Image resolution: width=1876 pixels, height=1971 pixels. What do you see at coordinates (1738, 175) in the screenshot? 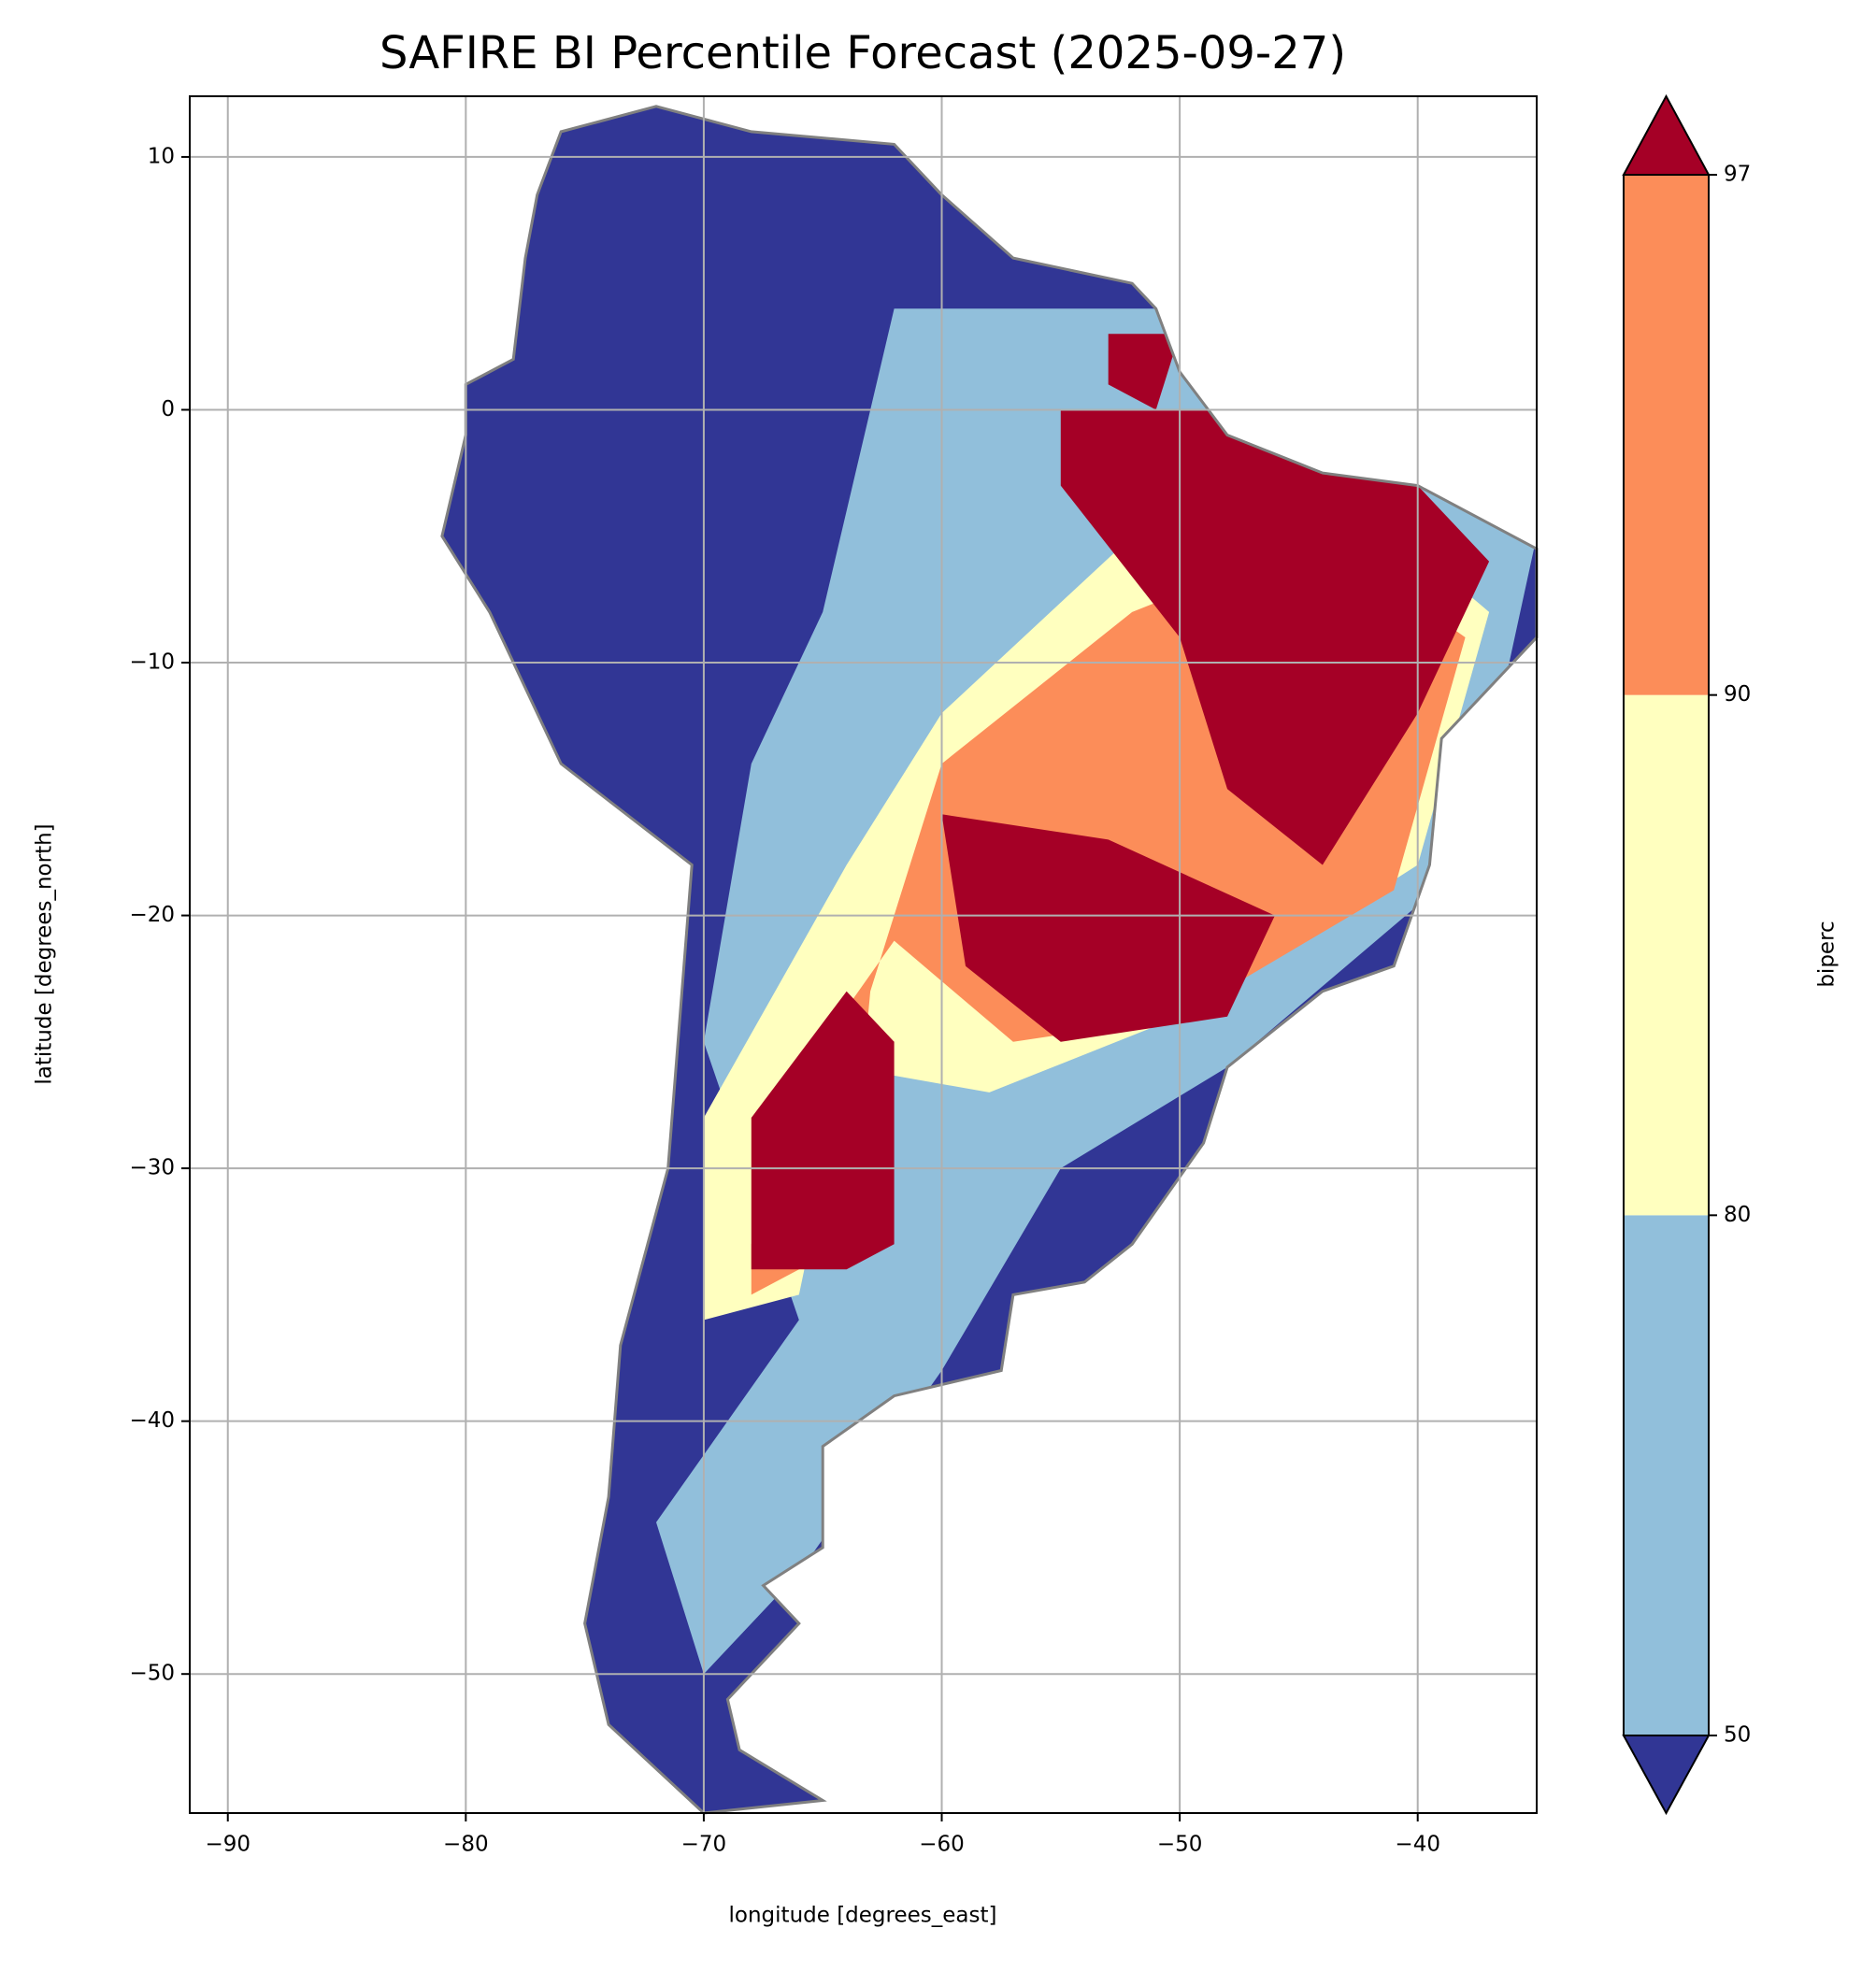
I see `colorbar-tick-label: 97` at bounding box center [1738, 175].